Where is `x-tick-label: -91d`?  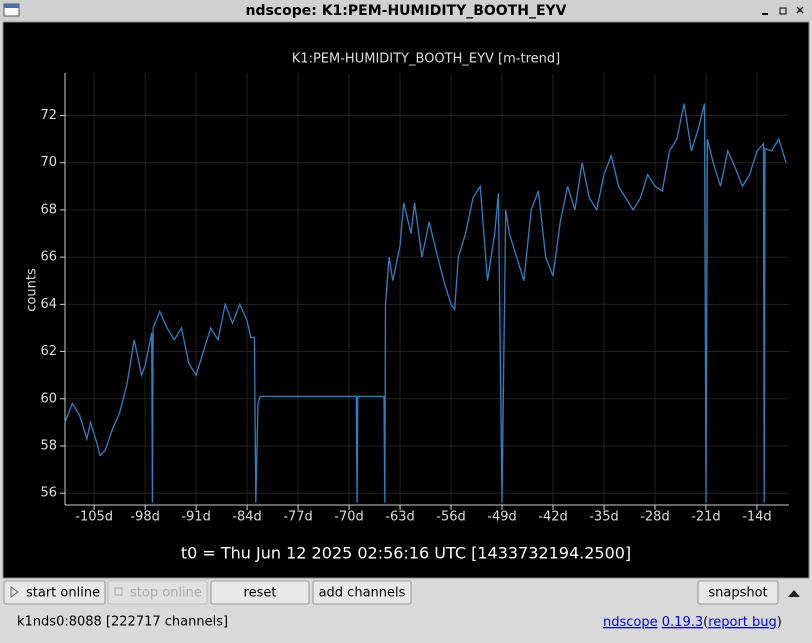
x-tick-label: -91d is located at coordinates (196, 517).